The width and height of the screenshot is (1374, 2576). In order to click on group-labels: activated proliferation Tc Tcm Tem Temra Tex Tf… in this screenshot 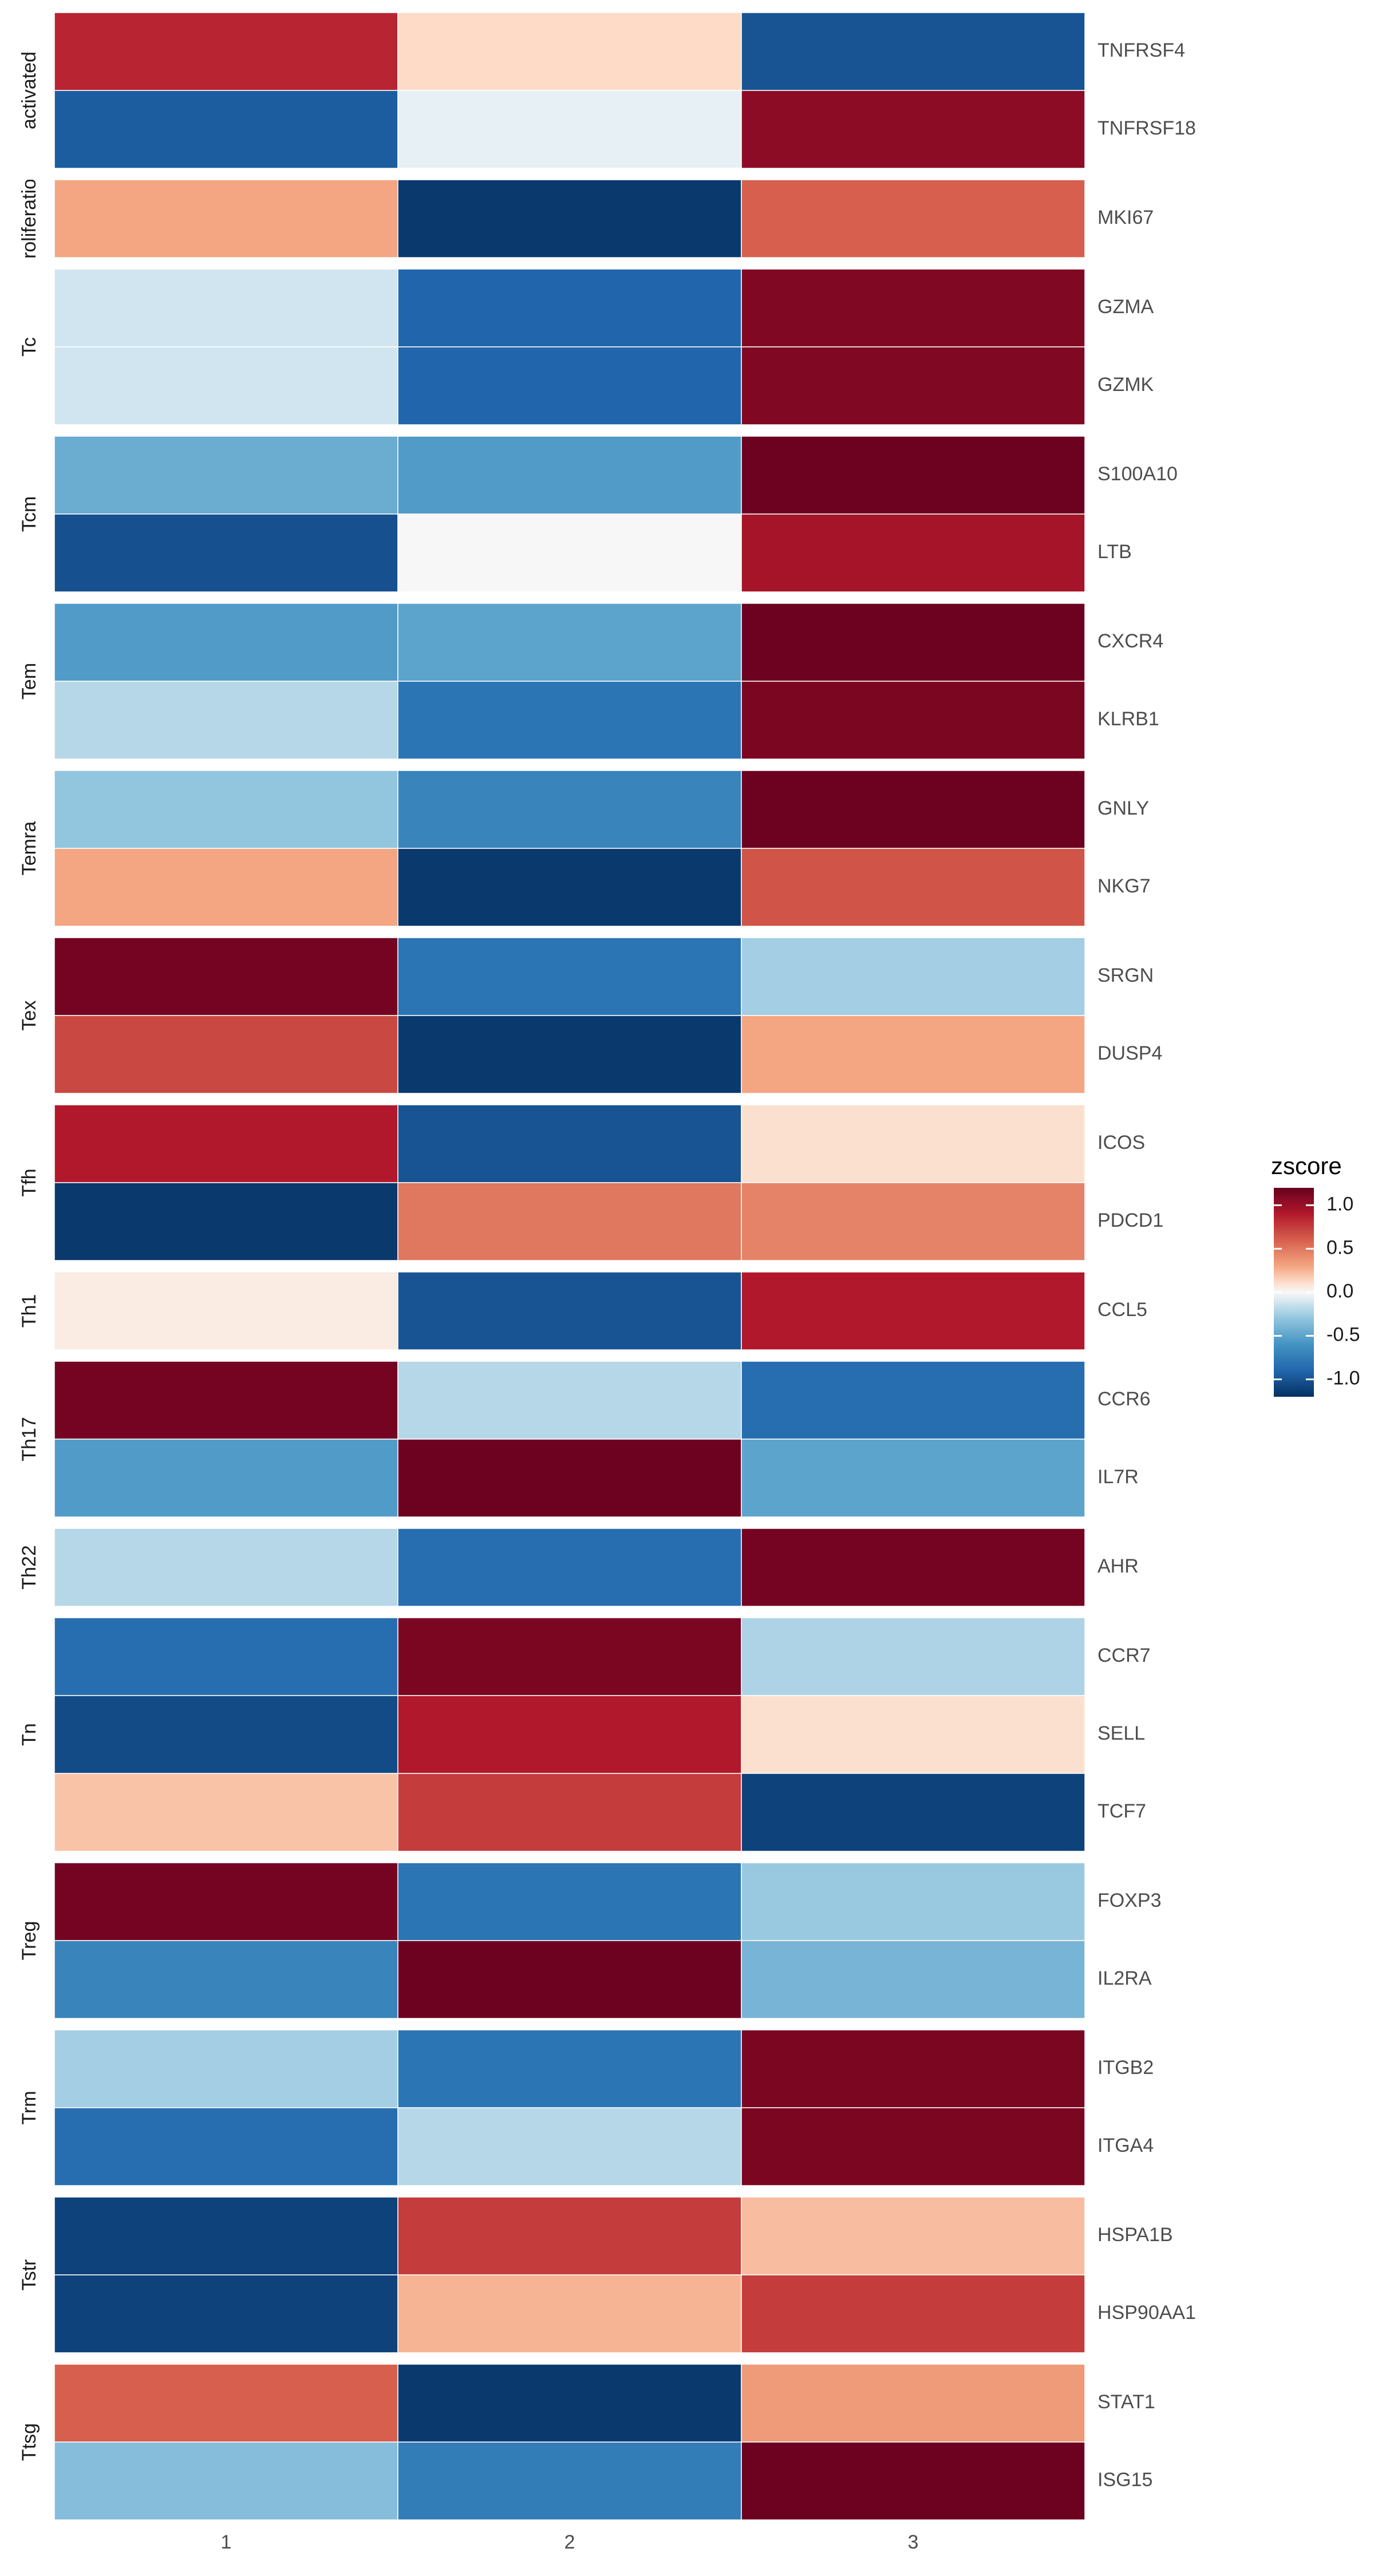, I will do `click(29, 1256)`.